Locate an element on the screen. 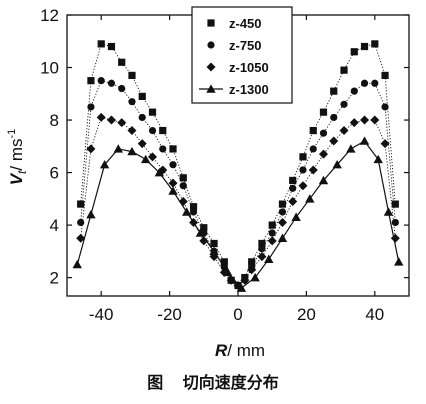  legend-label: z-1300 is located at coordinates (249, 89).